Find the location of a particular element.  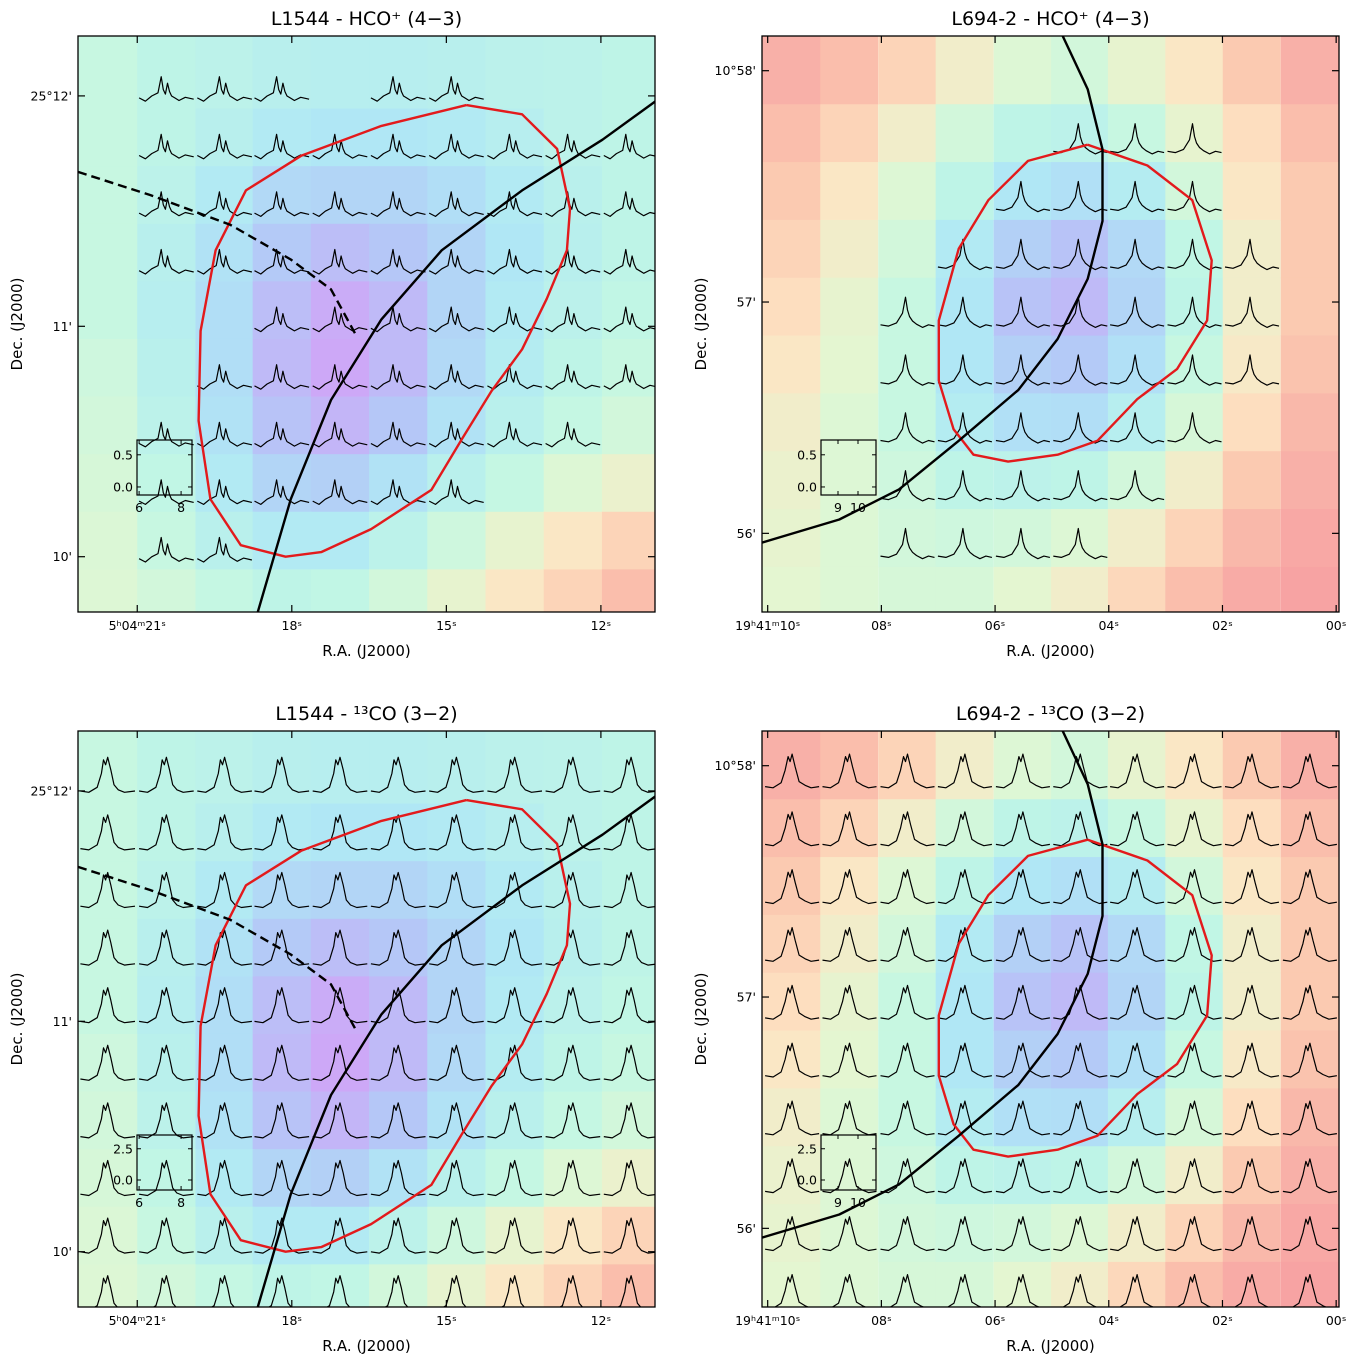

inset-x-tick-label: 10 is located at coordinates (858, 1202).